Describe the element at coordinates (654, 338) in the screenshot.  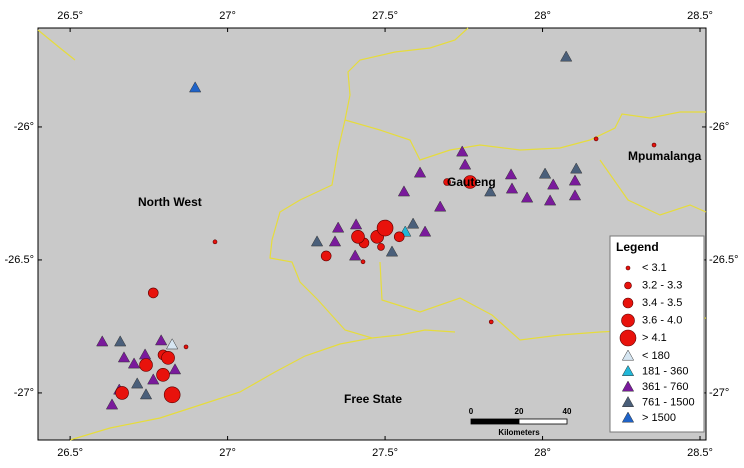
I see `legend-label: > 4.1` at that location.